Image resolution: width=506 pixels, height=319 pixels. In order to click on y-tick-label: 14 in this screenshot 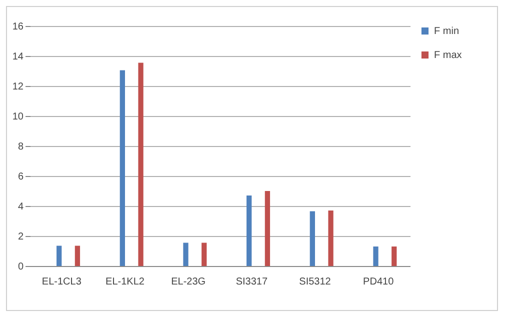, I will do `click(18, 57)`.